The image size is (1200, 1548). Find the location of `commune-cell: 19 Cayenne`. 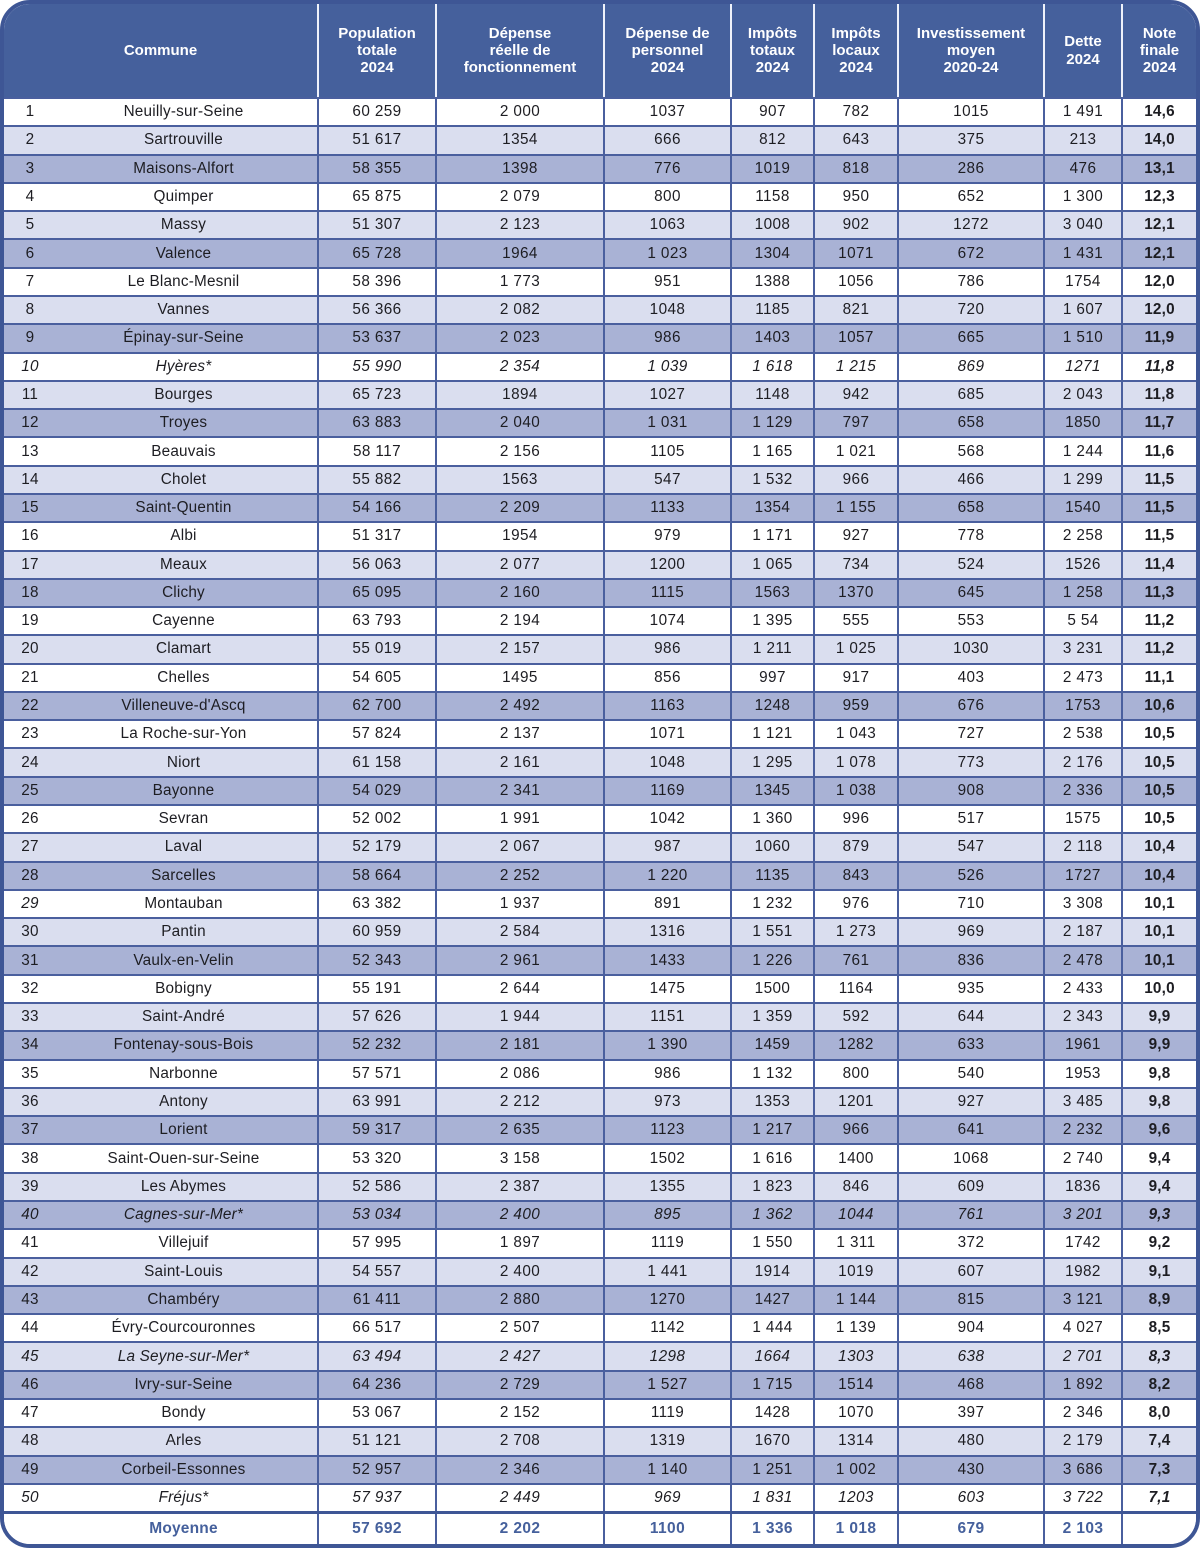

commune-cell: 19 Cayenne is located at coordinates (161, 621).